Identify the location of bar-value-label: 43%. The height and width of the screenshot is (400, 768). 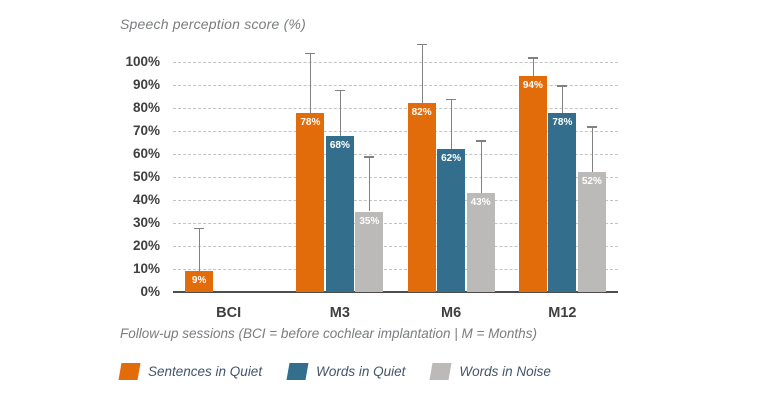
(480, 203).